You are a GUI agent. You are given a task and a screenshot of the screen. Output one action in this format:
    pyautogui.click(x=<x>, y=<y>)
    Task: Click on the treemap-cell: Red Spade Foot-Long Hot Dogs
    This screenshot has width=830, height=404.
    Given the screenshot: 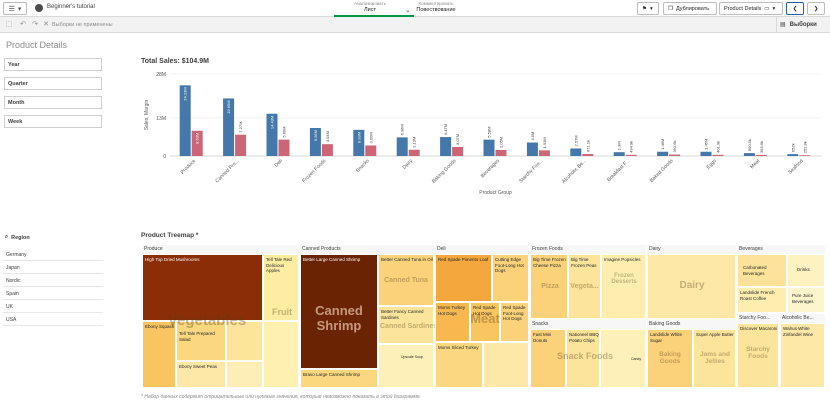 What is the action you would take?
    pyautogui.click(x=514, y=322)
    